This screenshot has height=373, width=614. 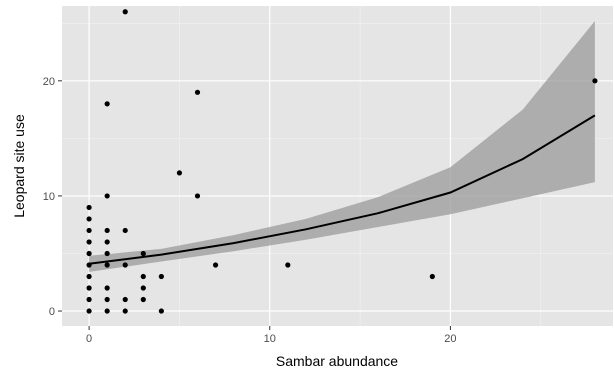 I want to click on x-axis-title: Sambar abundance, so click(x=337, y=361).